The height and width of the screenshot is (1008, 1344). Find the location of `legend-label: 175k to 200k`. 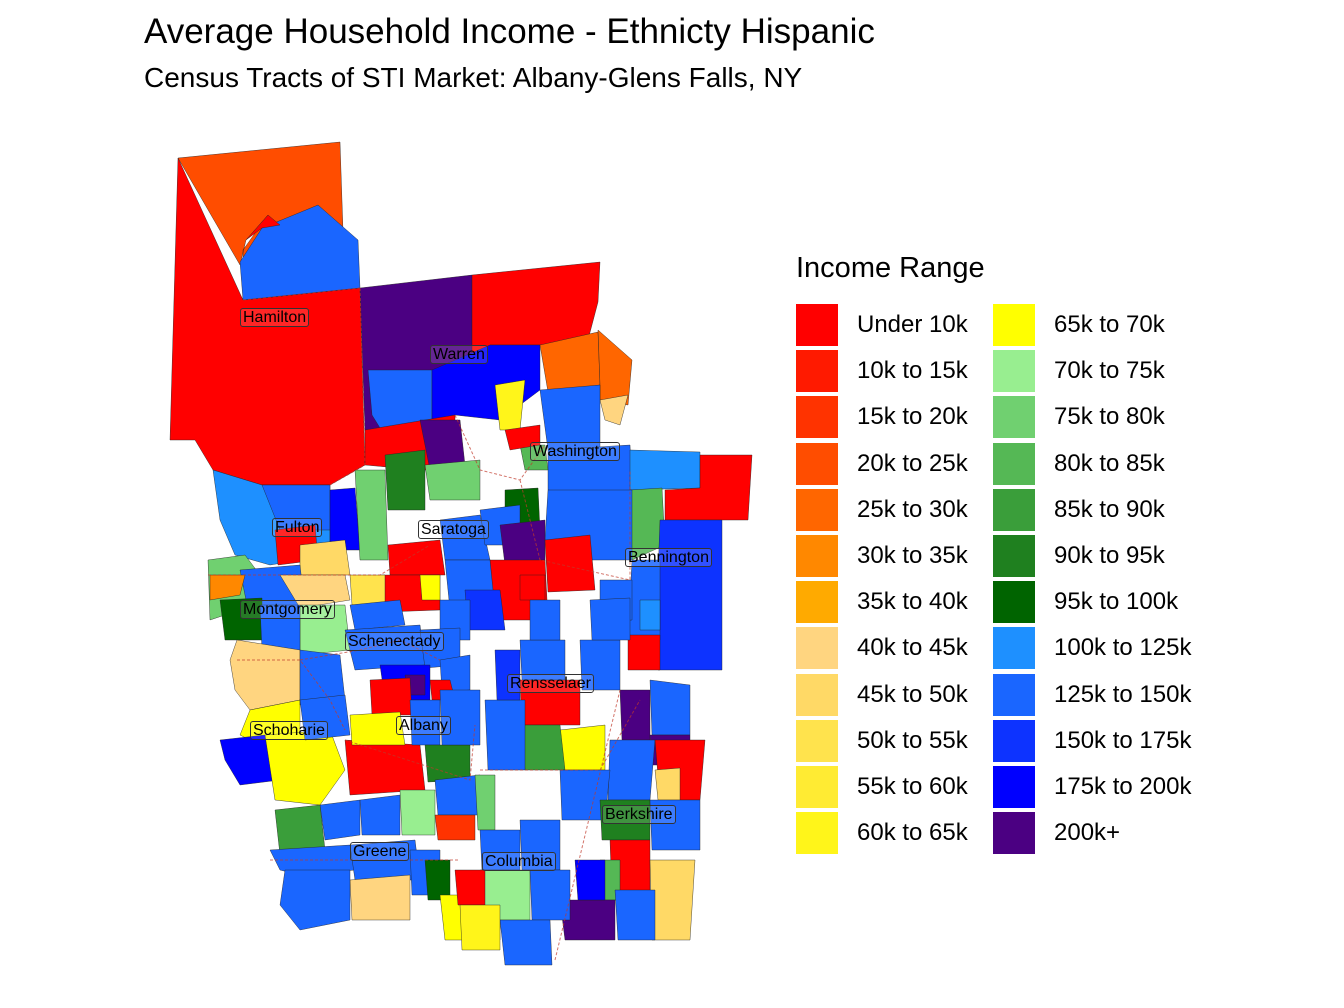

legend-label: 175k to 200k is located at coordinates (1123, 786).